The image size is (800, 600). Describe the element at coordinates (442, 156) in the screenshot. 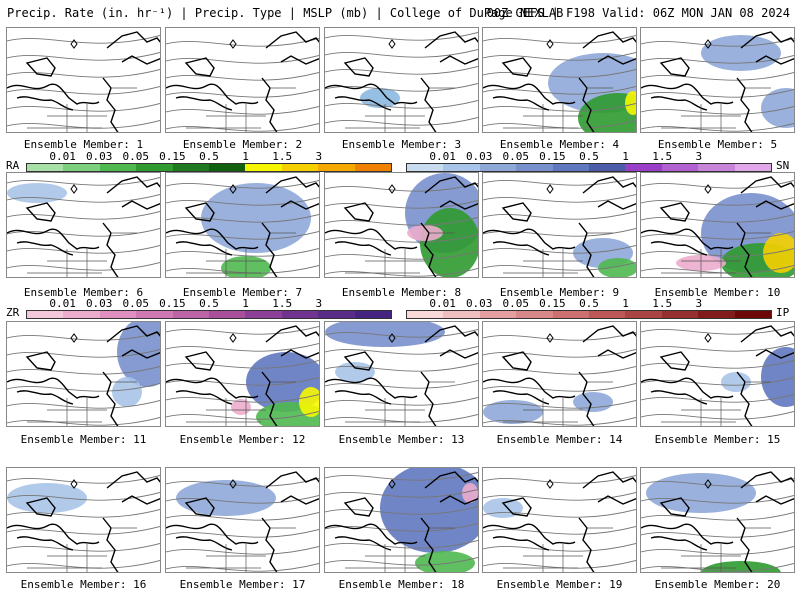

I see `snow-legend-tick-label: 0.01` at that location.